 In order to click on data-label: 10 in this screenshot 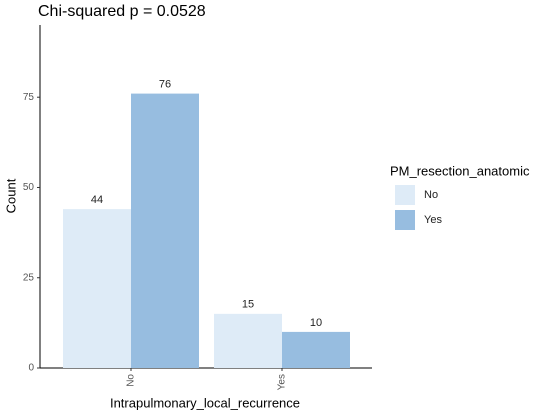, I will do `click(316, 323)`.